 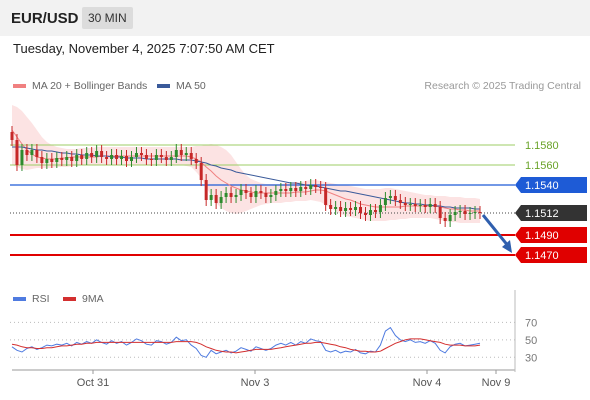 I want to click on legend-rsi-label: RSI, so click(x=41, y=299).